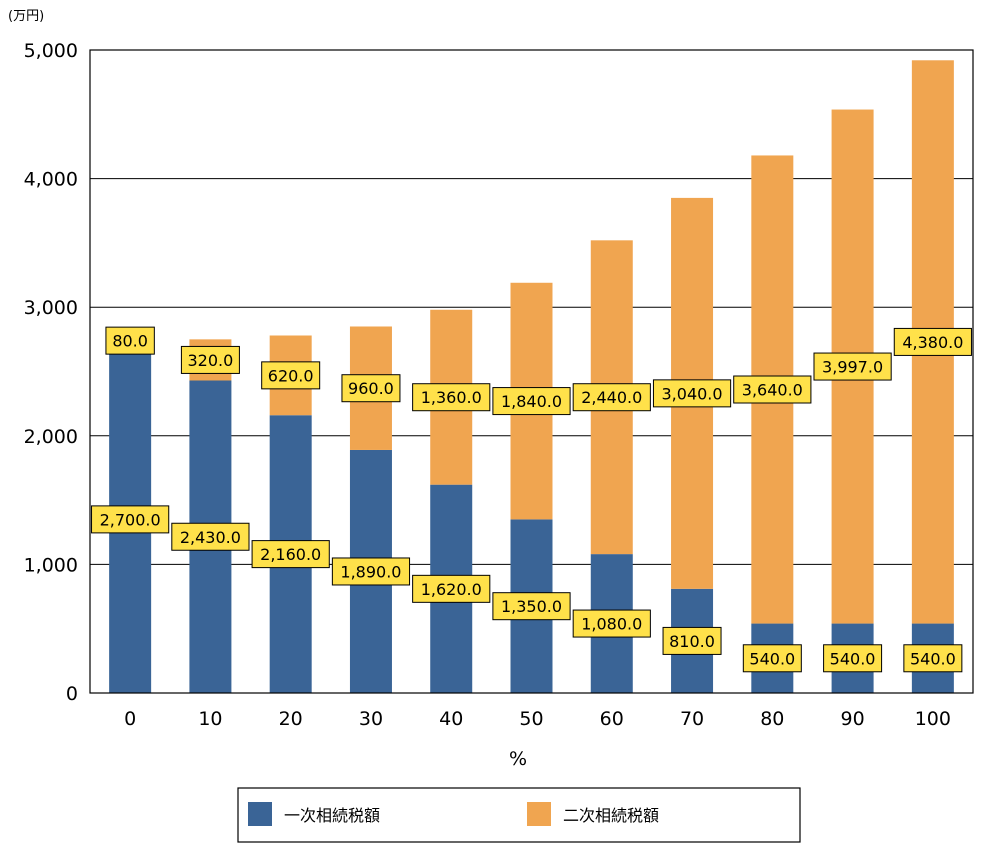 The width and height of the screenshot is (1000, 859). I want to click on data-label: 3,040.0, so click(692, 393).